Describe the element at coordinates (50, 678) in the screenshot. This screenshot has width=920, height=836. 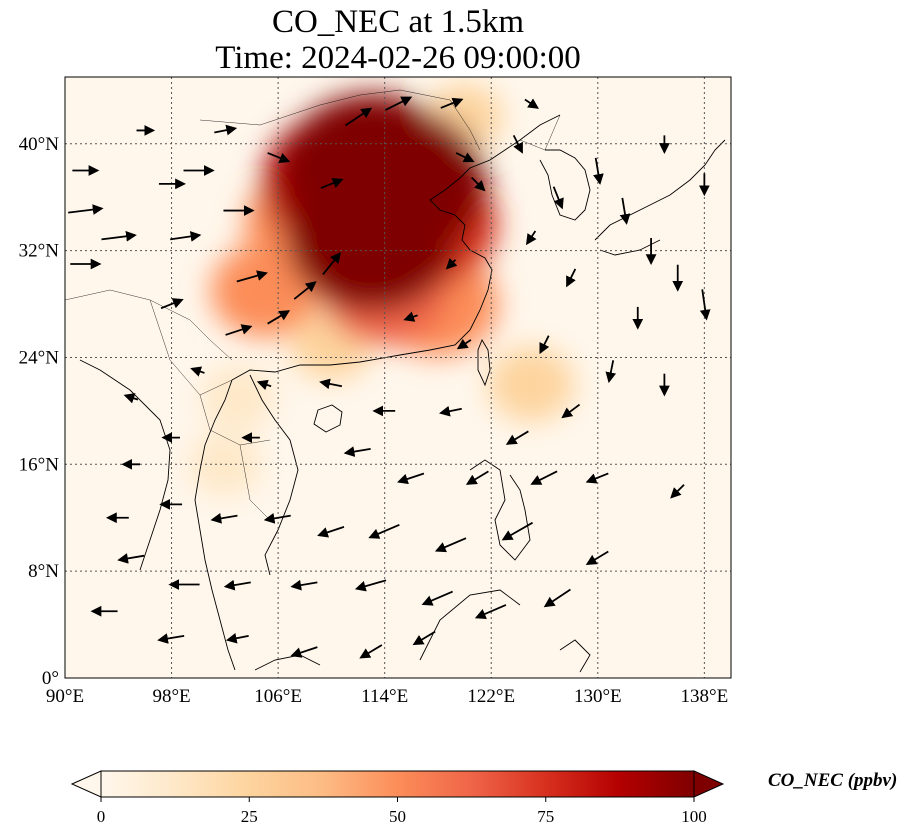
I see `lat-tick-label: 0°` at that location.